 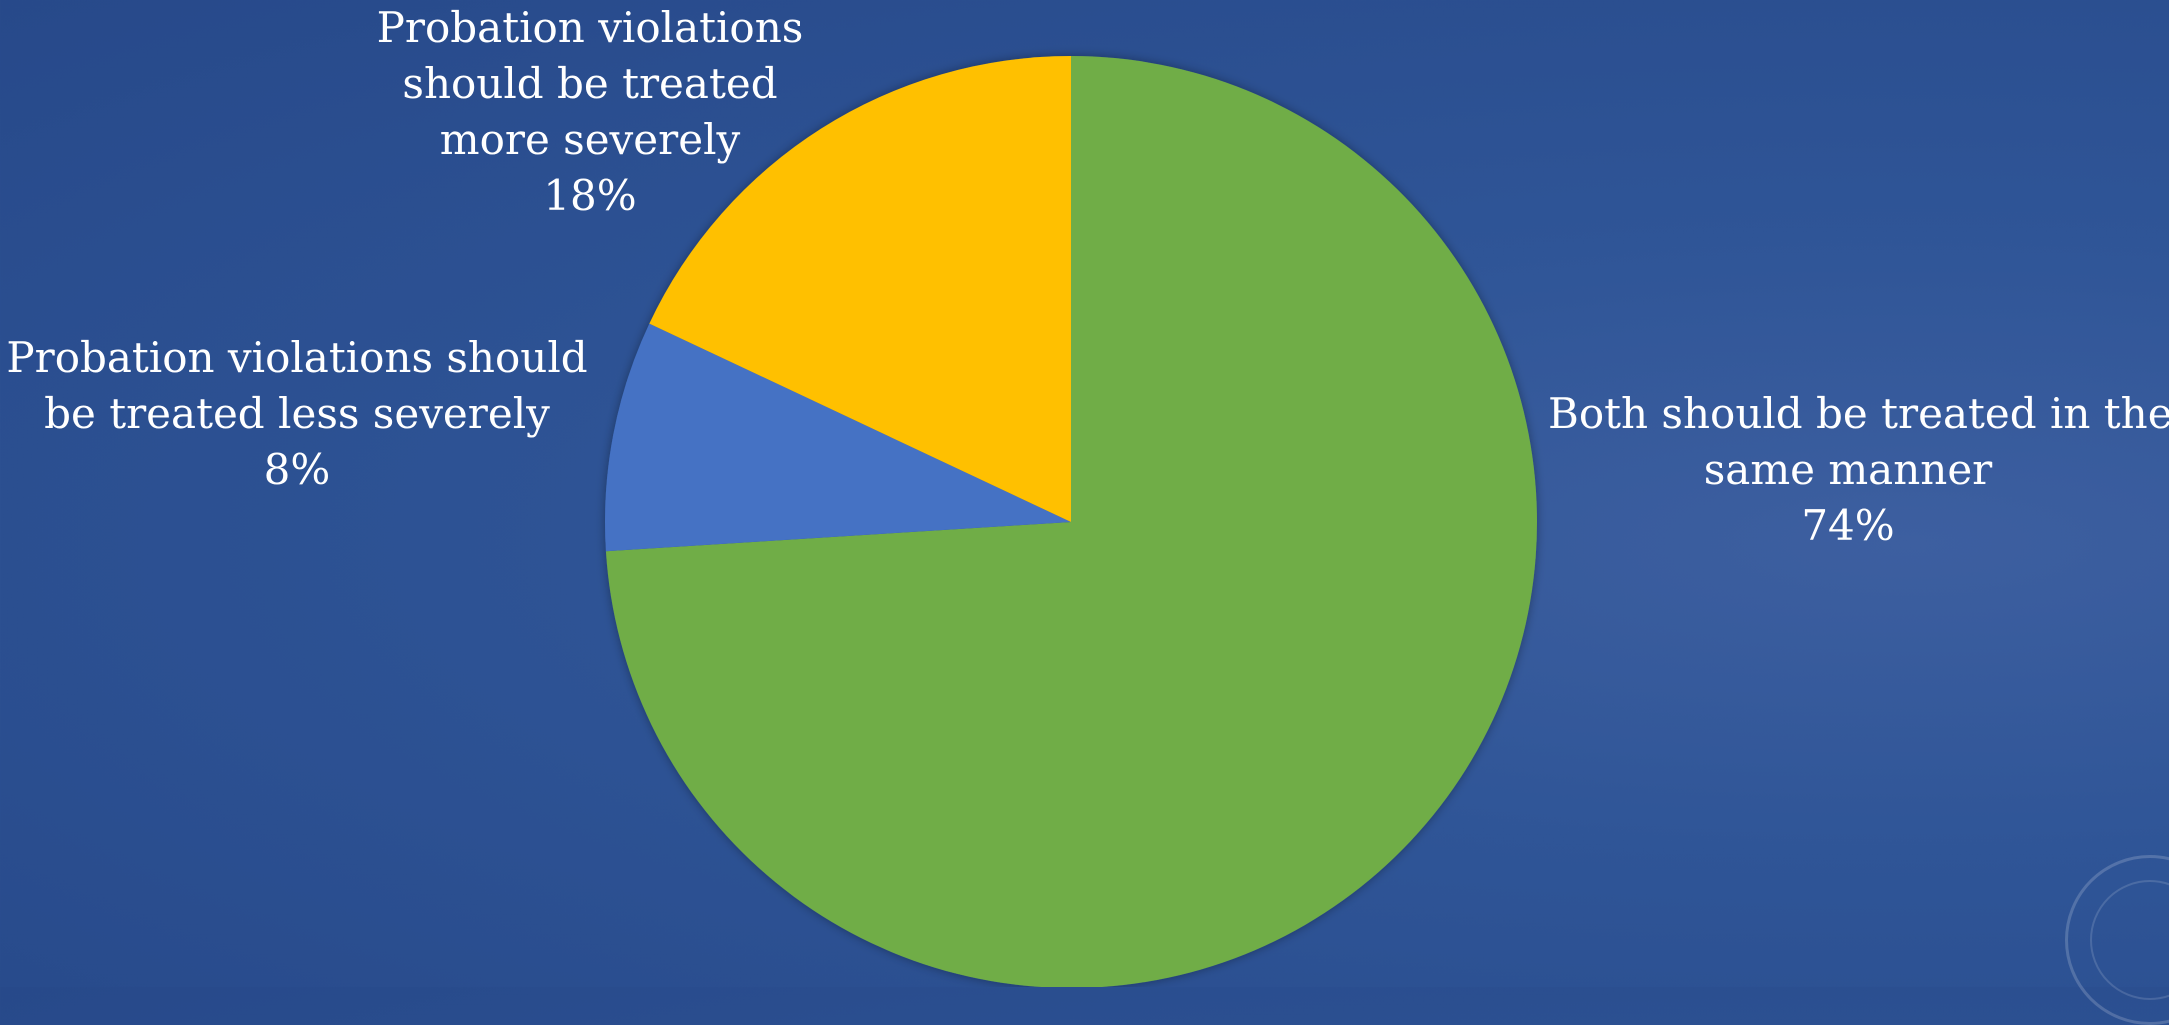 I want to click on pie-label-percent: 74%, so click(x=1848, y=525).